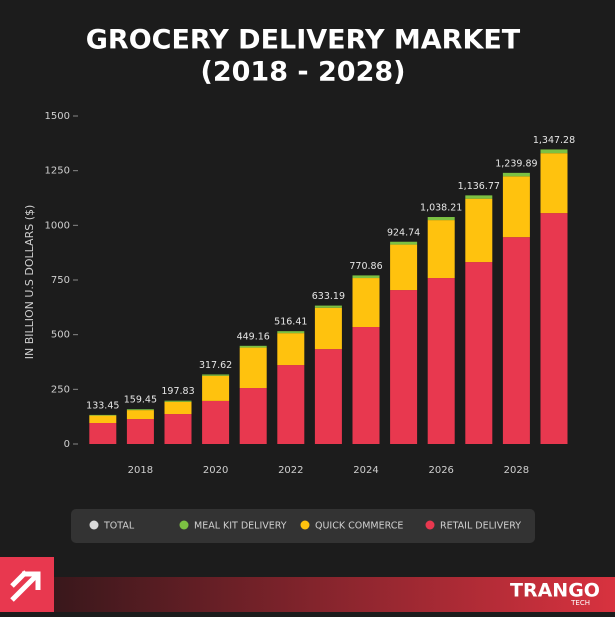  Describe the element at coordinates (177, 391) in the screenshot. I see `total-label: 197.83` at that location.